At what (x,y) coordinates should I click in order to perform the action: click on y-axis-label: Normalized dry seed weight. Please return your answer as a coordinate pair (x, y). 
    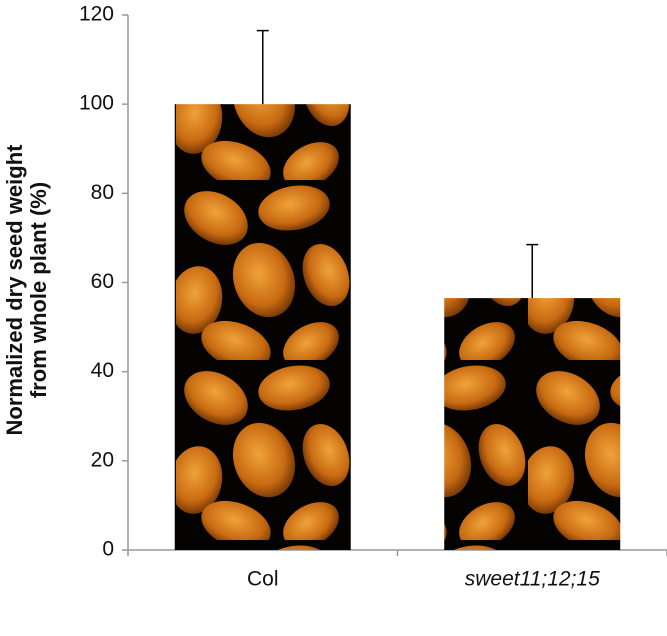
    Looking at the image, I should click on (14, 290).